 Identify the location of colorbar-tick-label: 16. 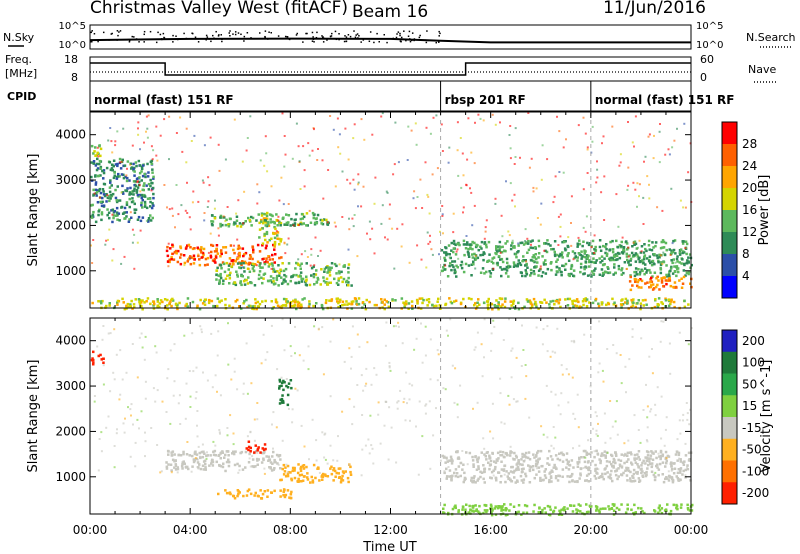
(749, 210).